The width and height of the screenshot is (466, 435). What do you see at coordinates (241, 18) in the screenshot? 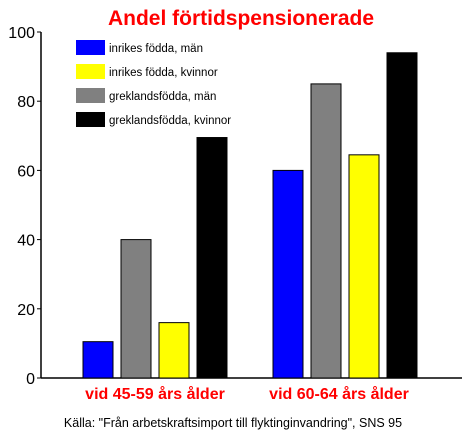
I see `chart-title: Andel förtidspensionerade` at bounding box center [241, 18].